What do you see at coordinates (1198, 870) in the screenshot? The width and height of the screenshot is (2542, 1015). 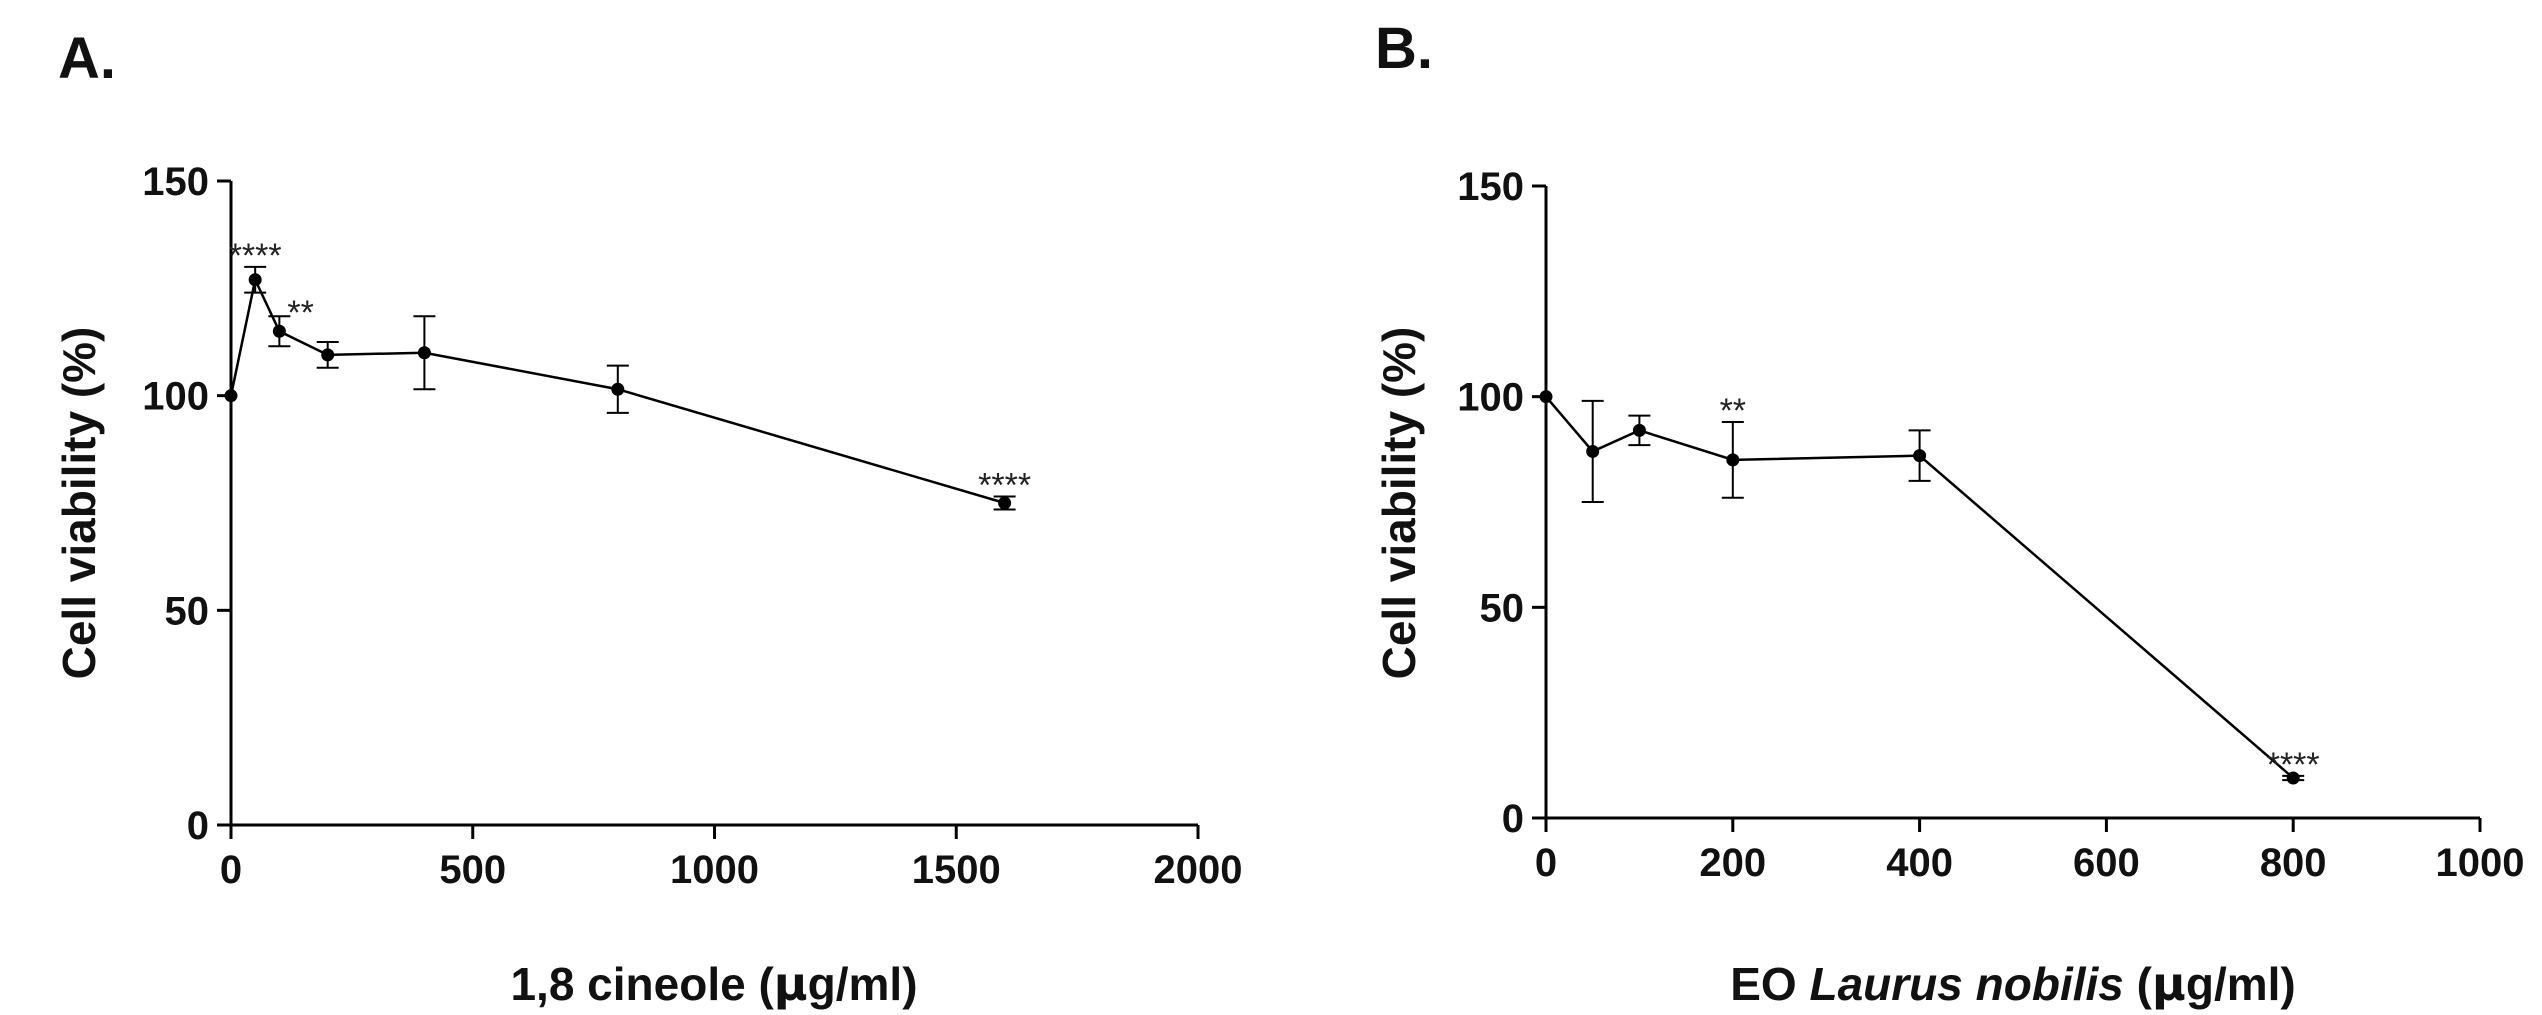 I see `x-tick-label-a: 2000` at bounding box center [1198, 870].